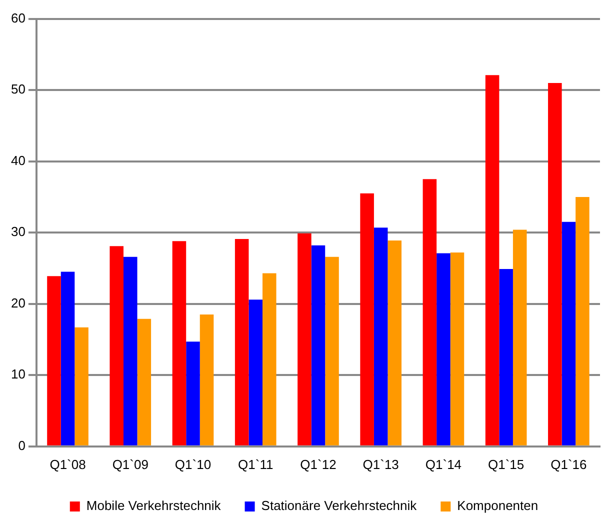 The image size is (612, 531). Describe the element at coordinates (497, 506) in the screenshot. I see `legend-label: Komponenten` at that location.